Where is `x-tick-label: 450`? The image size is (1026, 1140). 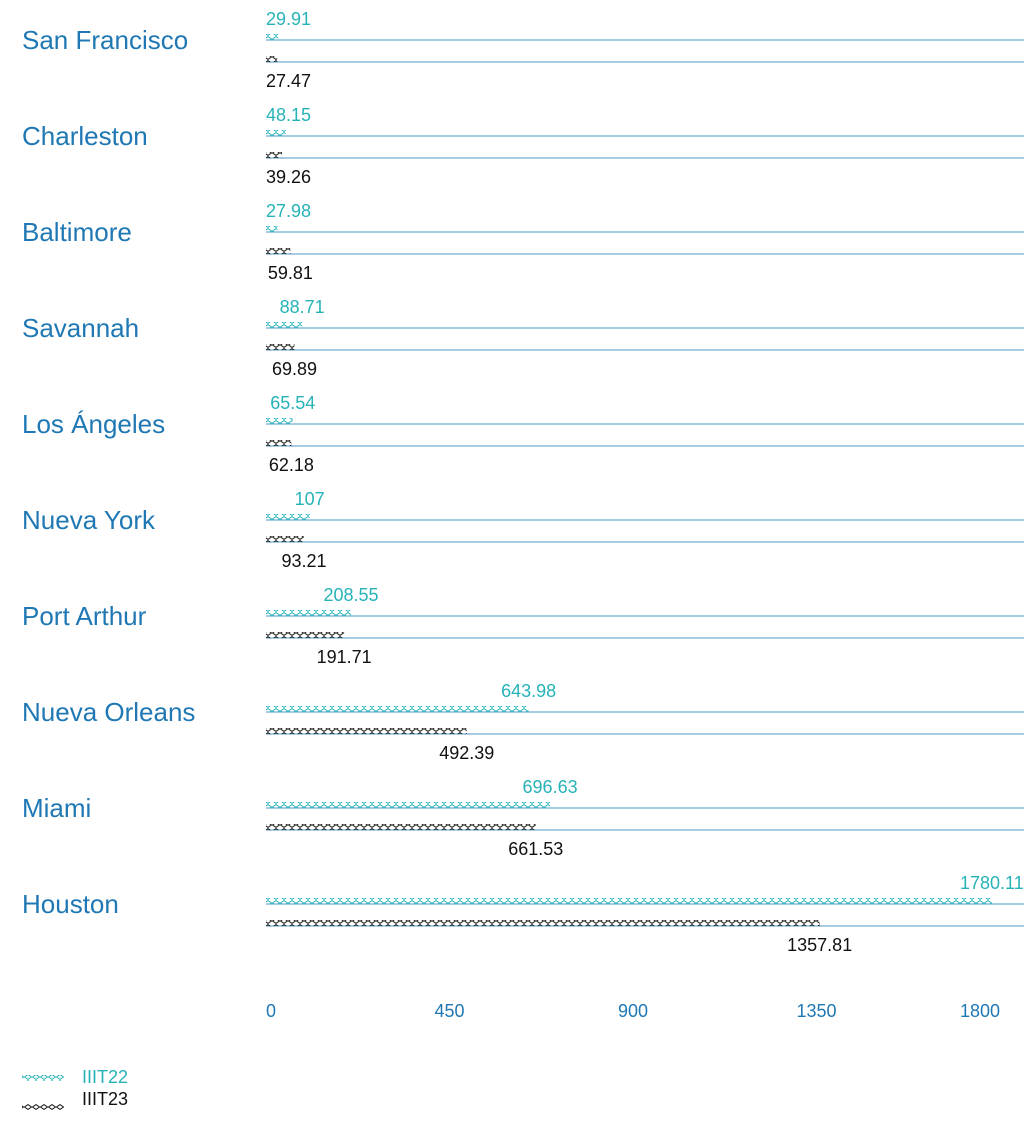 x-tick-label: 450 is located at coordinates (449, 1011).